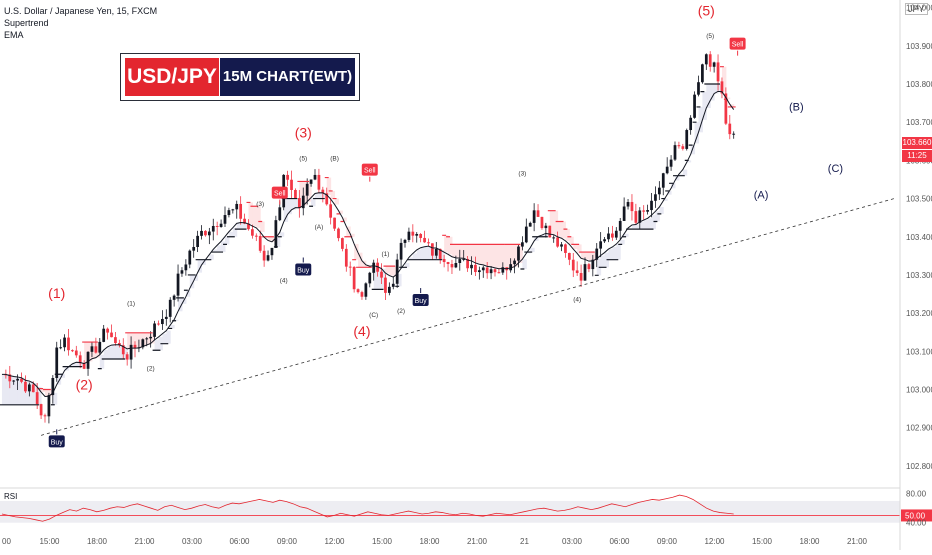 The width and height of the screenshot is (932, 555). What do you see at coordinates (919, 46) in the screenshot?
I see `y-tick-label: 103.900` at bounding box center [919, 46].